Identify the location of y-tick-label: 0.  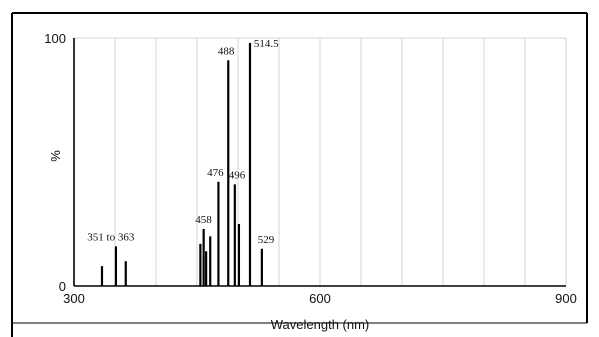
(62, 286).